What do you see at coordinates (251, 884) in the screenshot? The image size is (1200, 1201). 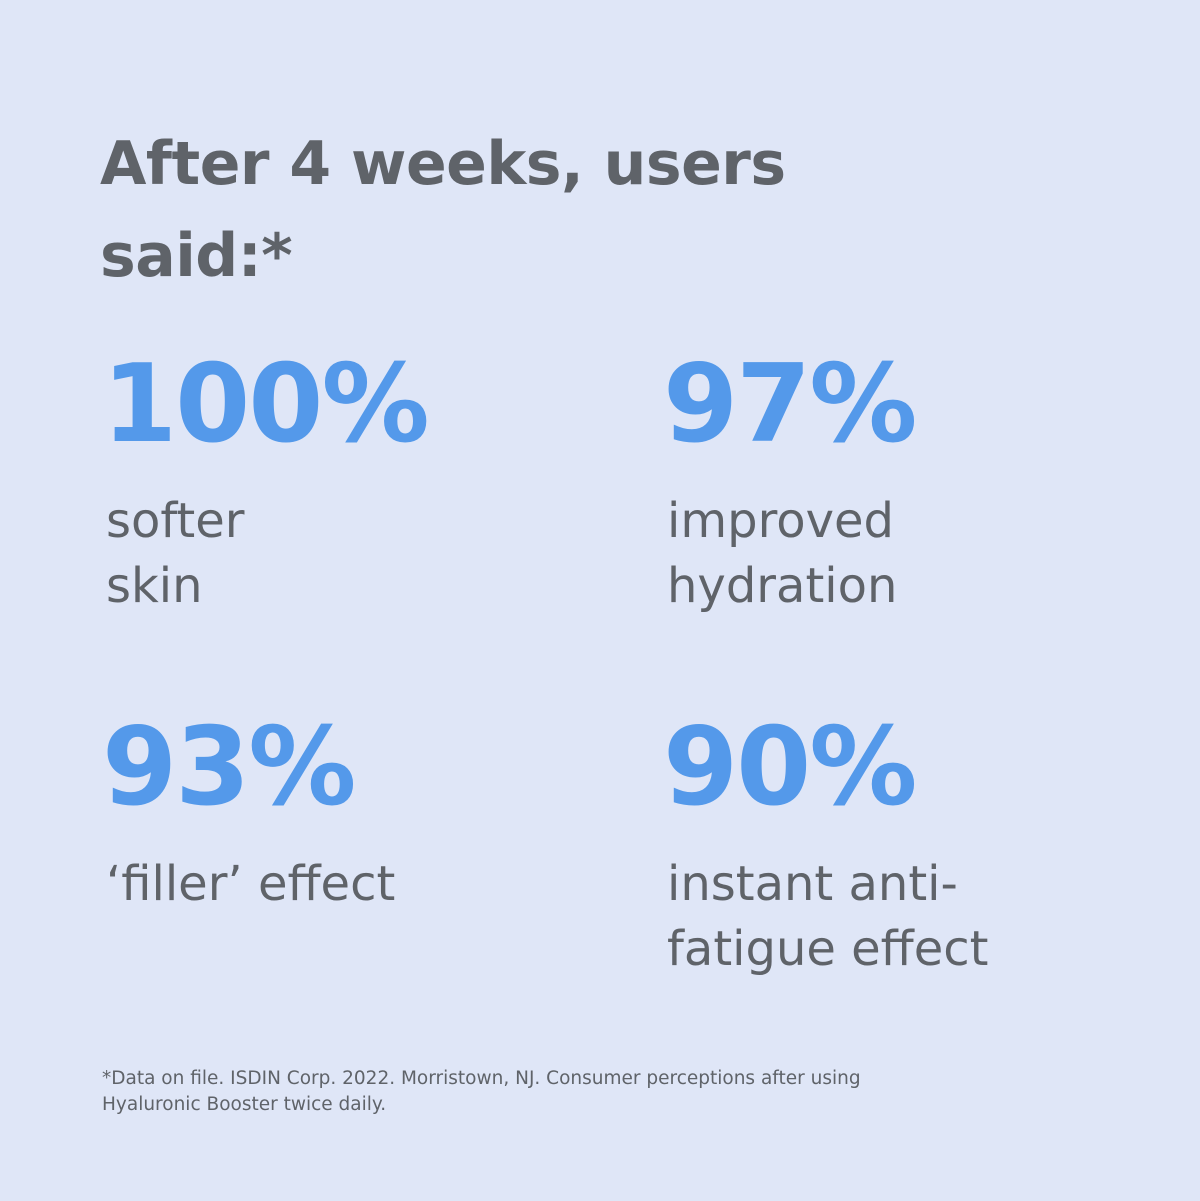 I see `label-line: ‘filler’ effect` at bounding box center [251, 884].